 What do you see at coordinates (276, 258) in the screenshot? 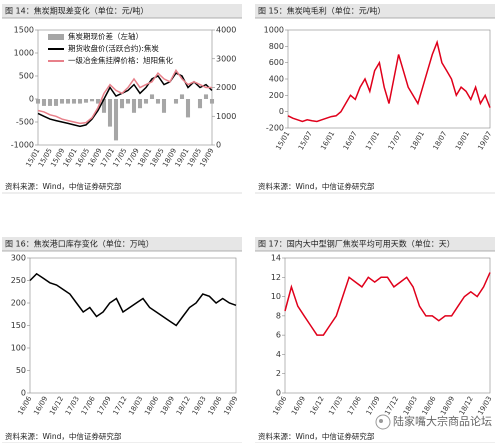
I see `y-tick-label: 14` at bounding box center [276, 258].